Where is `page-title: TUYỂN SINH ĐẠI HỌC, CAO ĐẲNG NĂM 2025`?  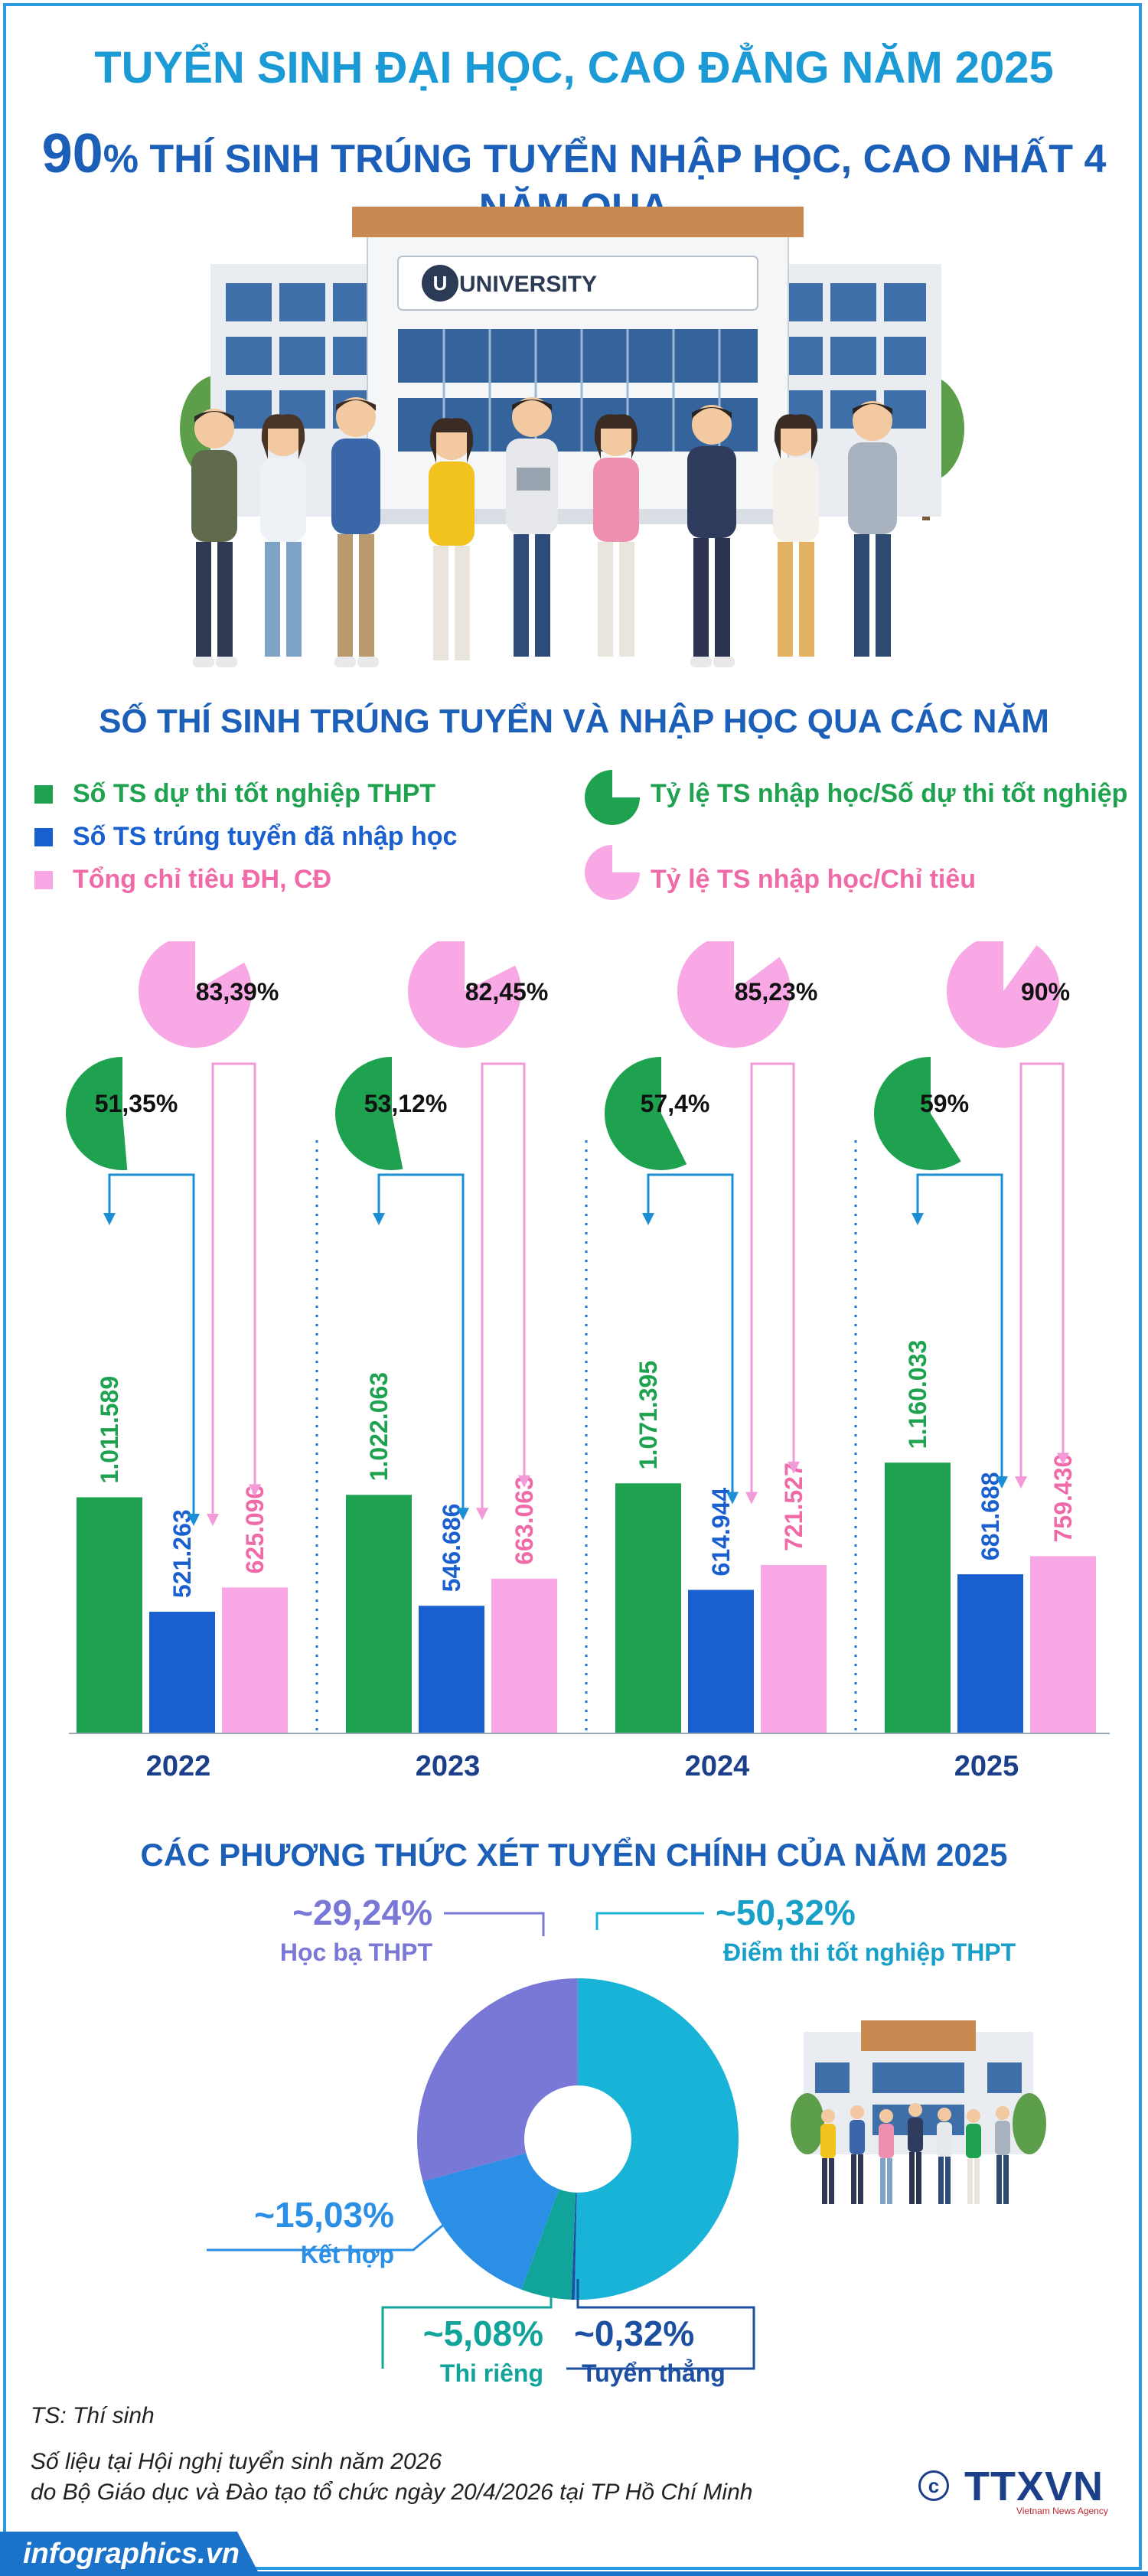 page-title: TUYỂN SINH ĐẠI HỌC, CAO ĐẲNG NĂM 2025 is located at coordinates (574, 68).